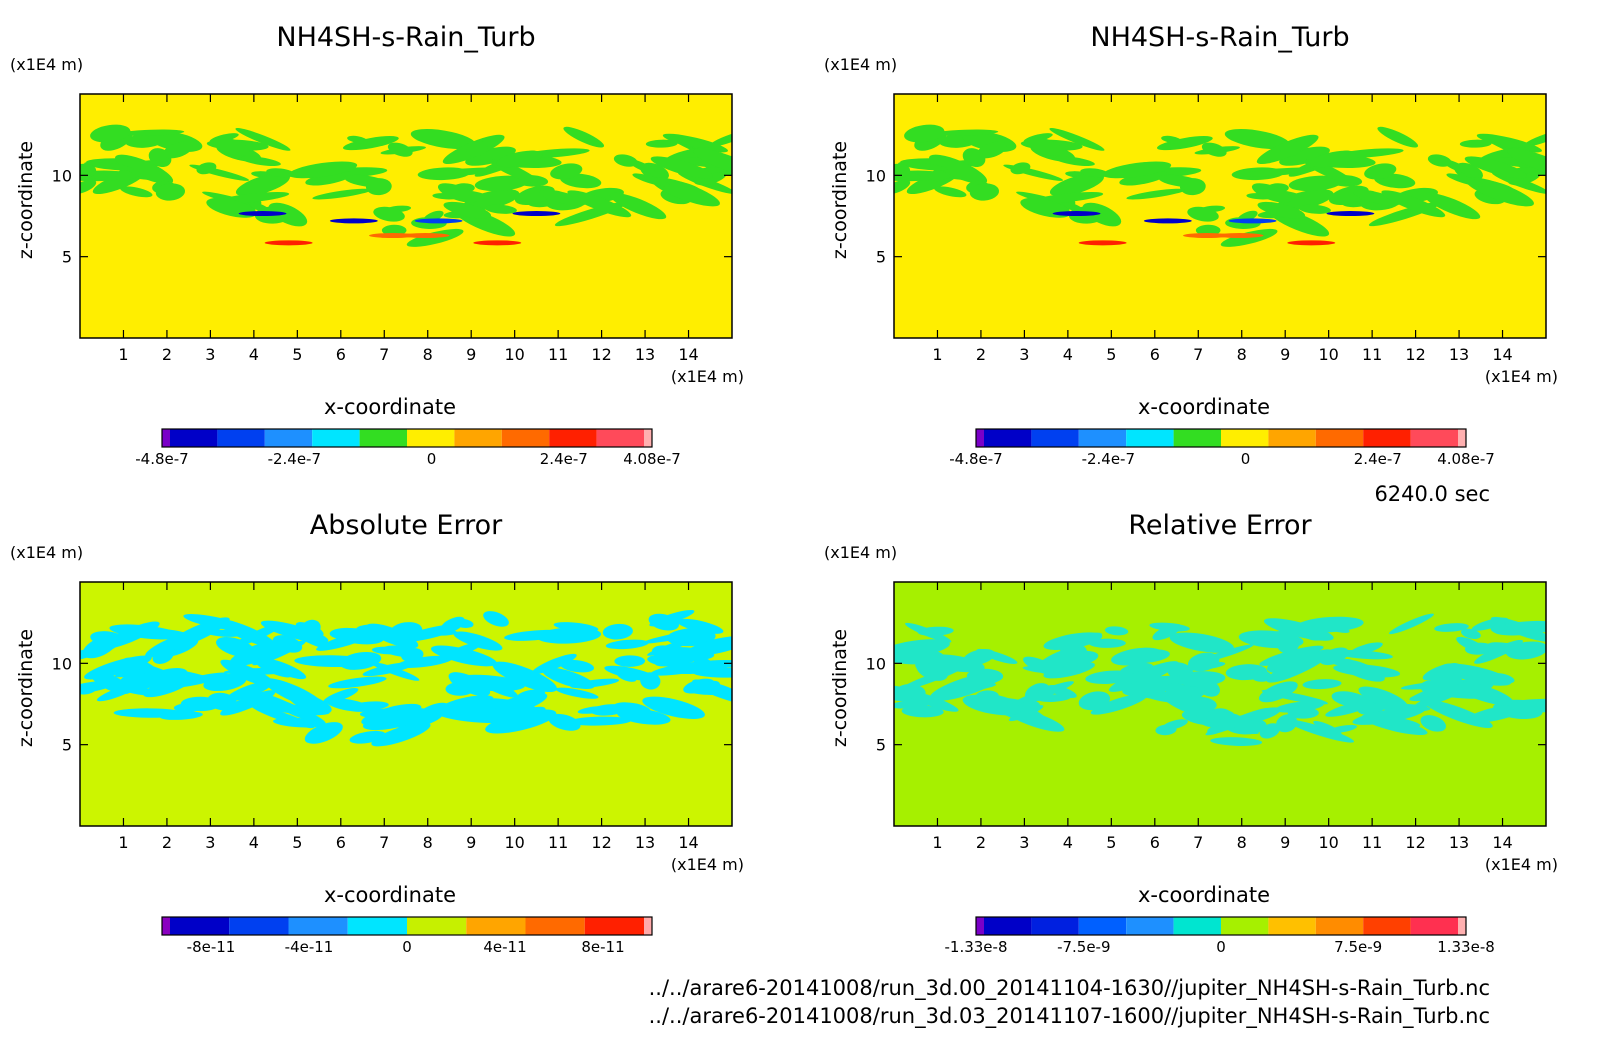 The image size is (1604, 1054). What do you see at coordinates (1220, 525) in the screenshot?
I see `chart-title: Relative Error` at bounding box center [1220, 525].